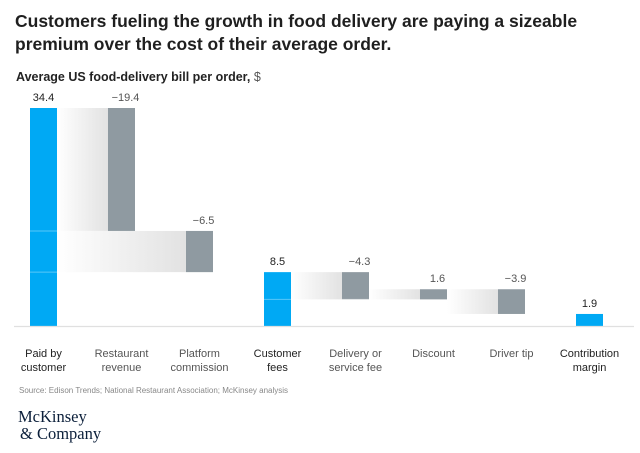 Image resolution: width=640 pixels, height=453 pixels. What do you see at coordinates (199, 368) in the screenshot?
I see `category-label-line: commission` at bounding box center [199, 368].